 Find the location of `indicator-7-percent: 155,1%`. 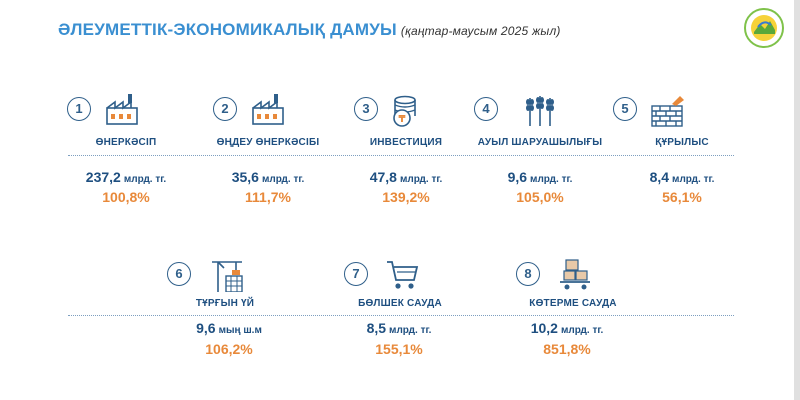

indicator-7-percent: 155,1% is located at coordinates (399, 349).